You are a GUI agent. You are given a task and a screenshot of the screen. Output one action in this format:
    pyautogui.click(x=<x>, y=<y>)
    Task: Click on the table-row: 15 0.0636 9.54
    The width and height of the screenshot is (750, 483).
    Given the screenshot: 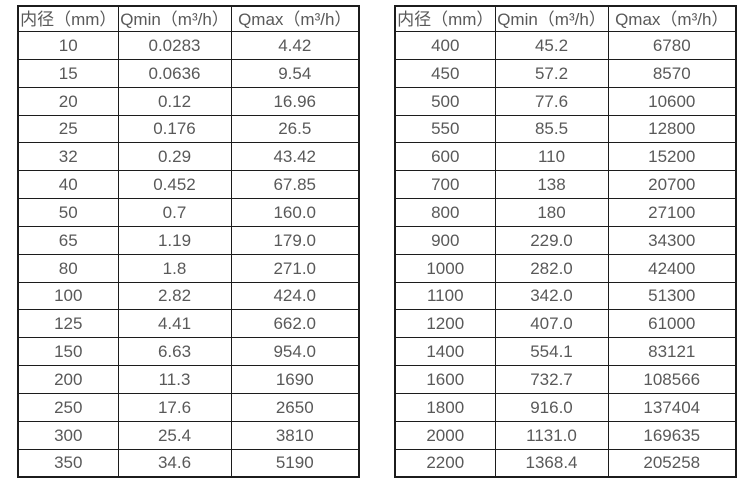 What is the action you would take?
    pyautogui.click(x=188, y=73)
    